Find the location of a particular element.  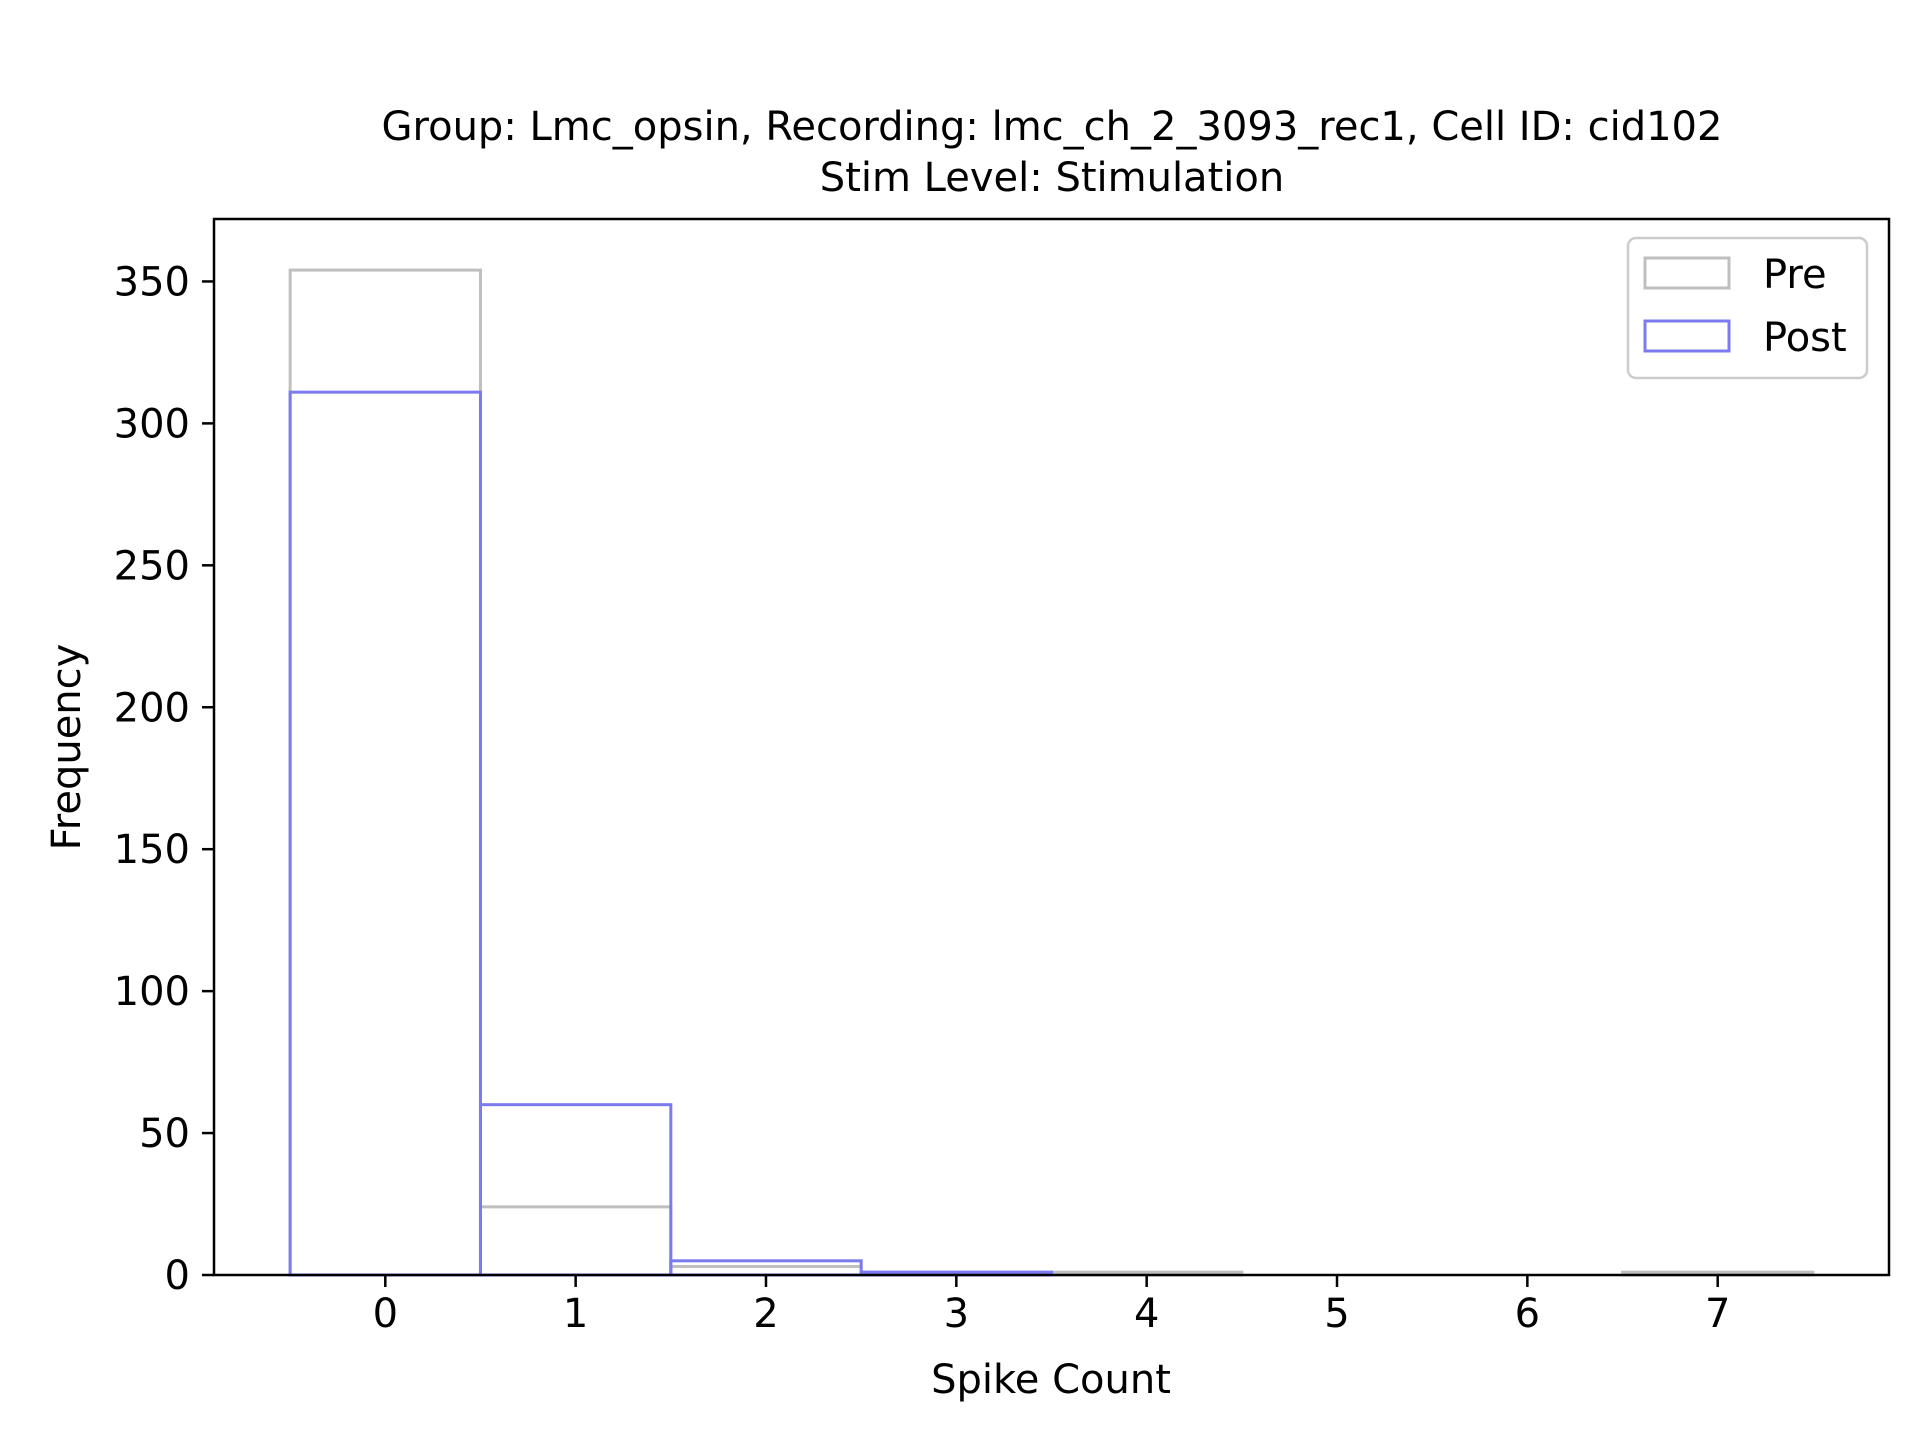

legend: Pre Post is located at coordinates (1747, 308).